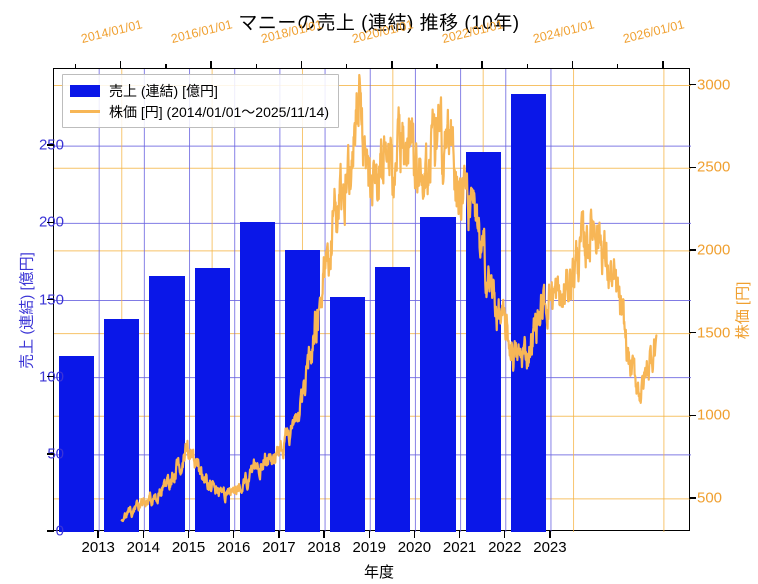 The width and height of the screenshot is (758, 584). What do you see at coordinates (348, 414) in the screenshot?
I see `bar-2019` at bounding box center [348, 414].